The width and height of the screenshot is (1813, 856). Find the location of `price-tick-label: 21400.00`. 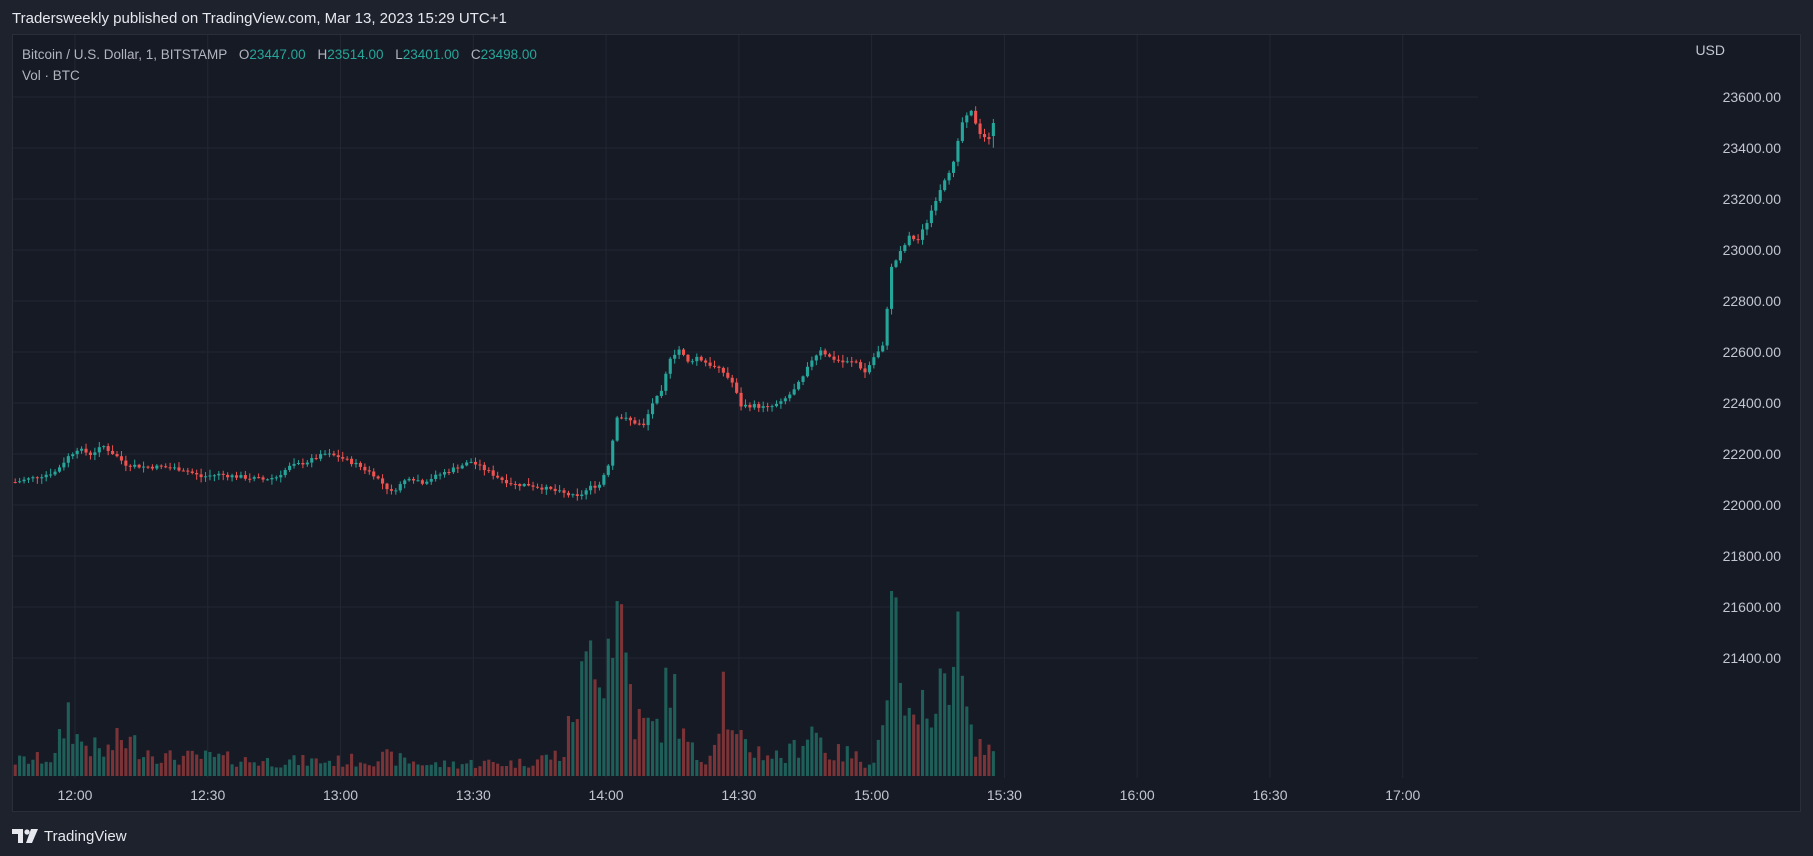

price-tick-label: 21400.00 is located at coordinates (1752, 658).